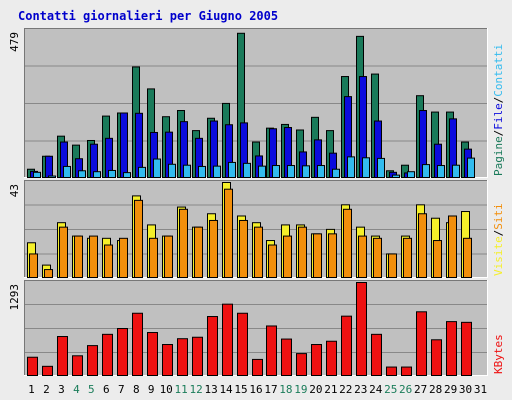 The image size is (512, 400). Describe the element at coordinates (450, 389) in the screenshot. I see `x-tick-label: 29` at that location.